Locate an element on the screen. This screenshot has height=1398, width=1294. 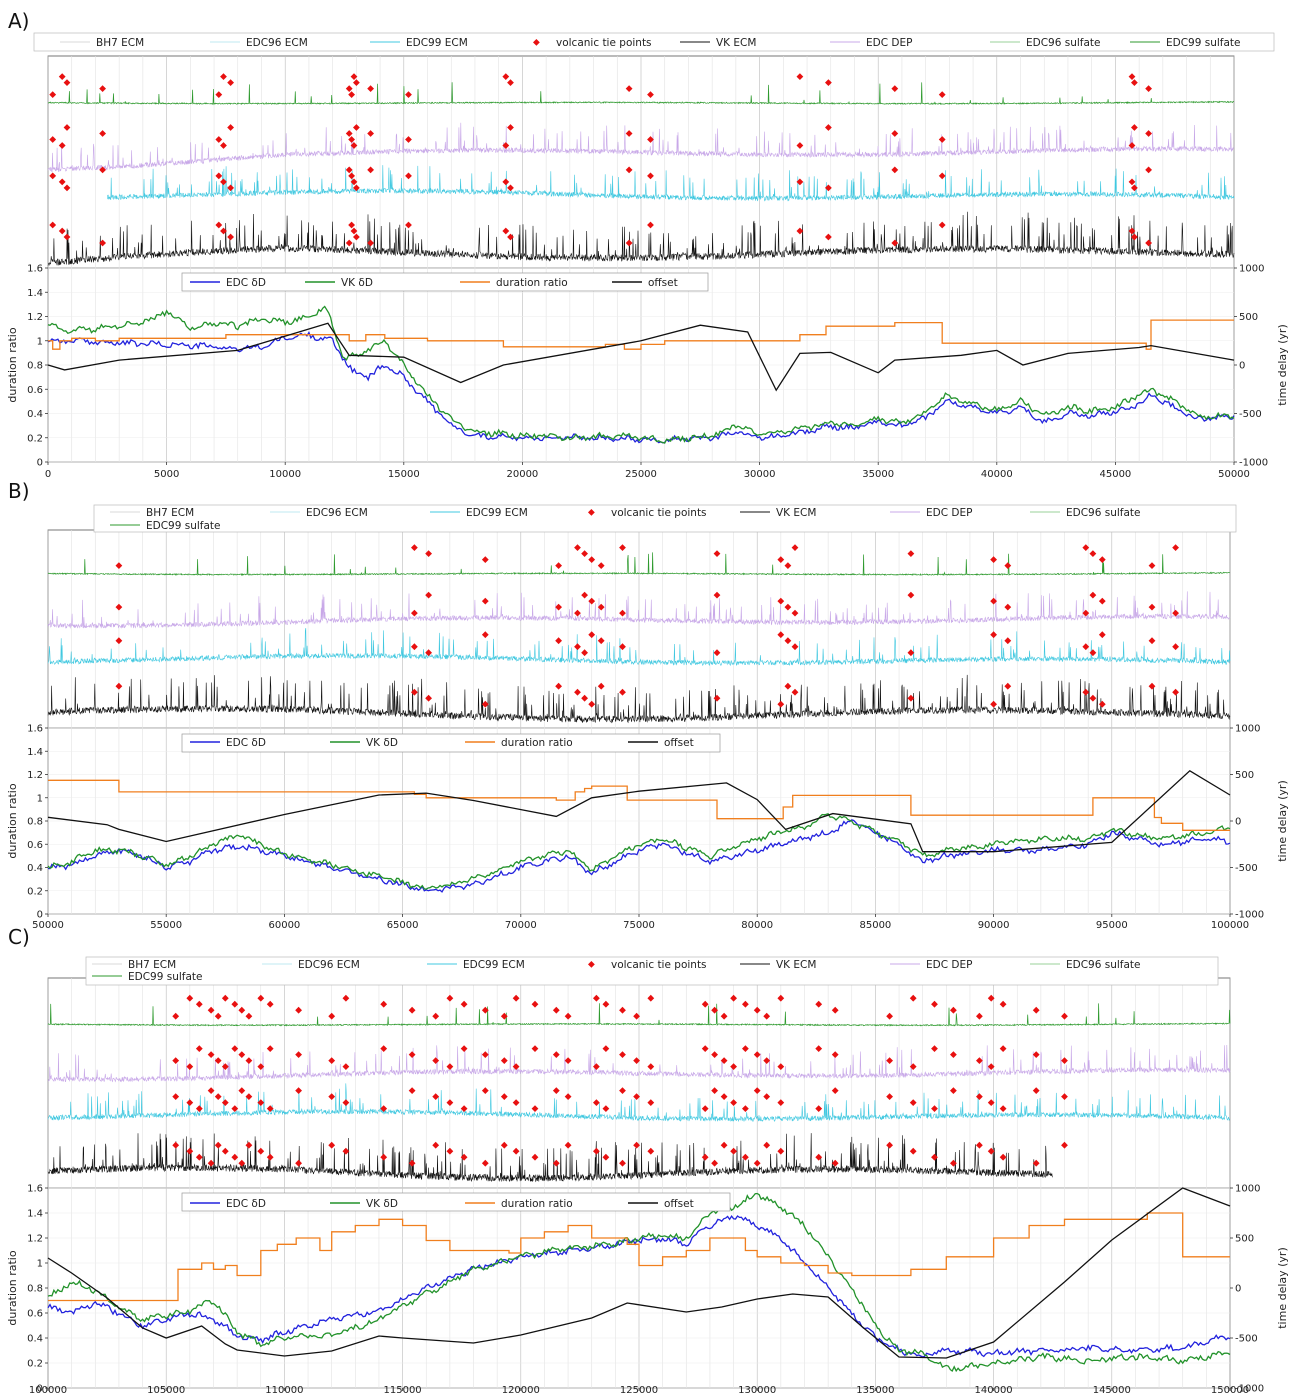
x-tick-label: 60000 is located at coordinates (284, 925).